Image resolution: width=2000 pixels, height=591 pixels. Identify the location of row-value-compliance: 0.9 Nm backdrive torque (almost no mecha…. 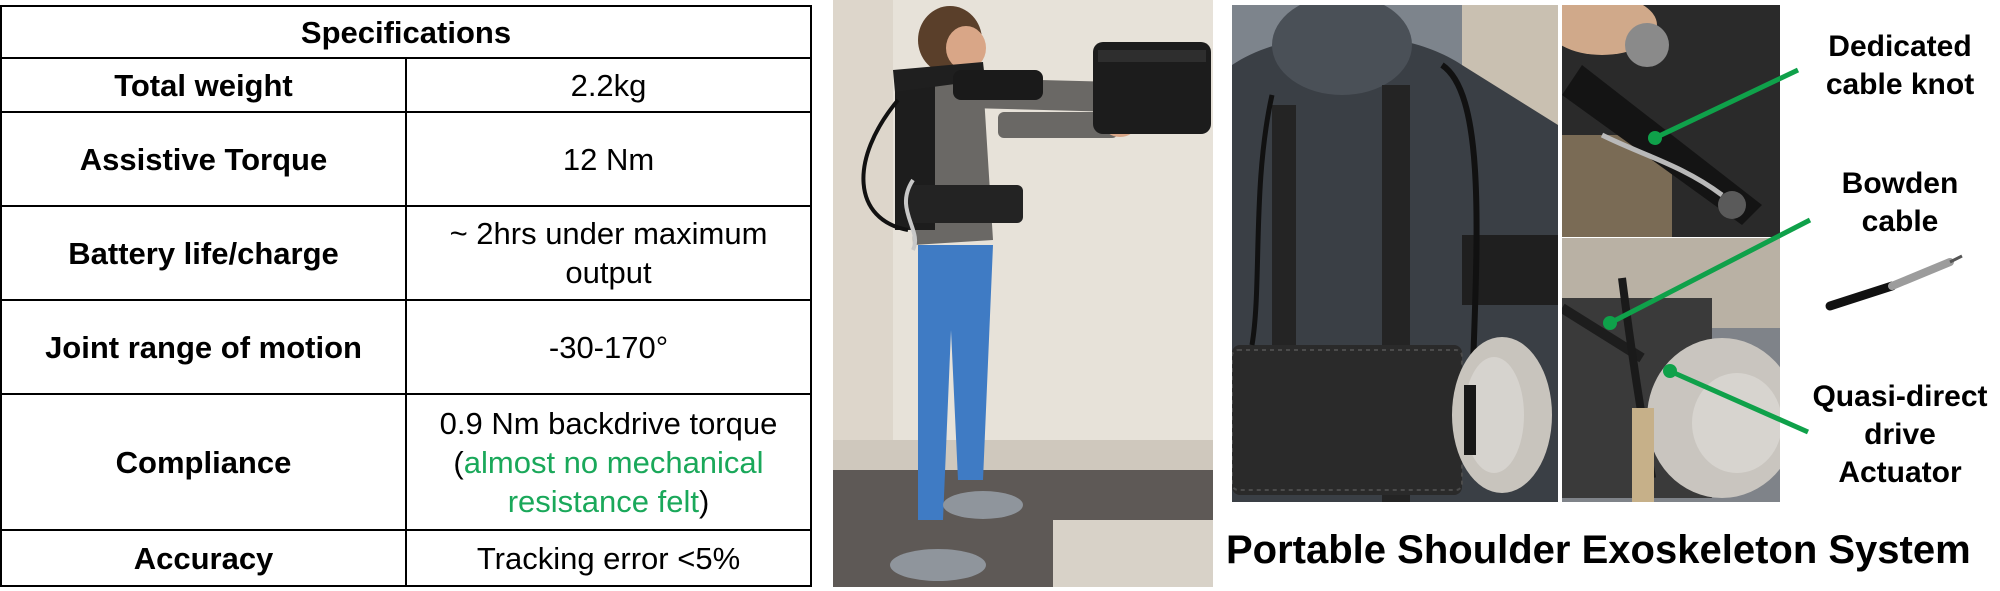
(608, 462).